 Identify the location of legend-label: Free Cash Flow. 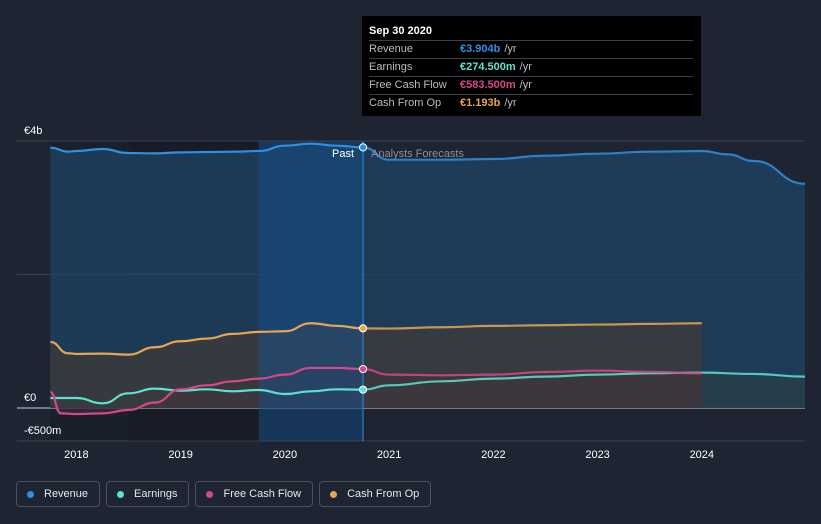
(262, 494).